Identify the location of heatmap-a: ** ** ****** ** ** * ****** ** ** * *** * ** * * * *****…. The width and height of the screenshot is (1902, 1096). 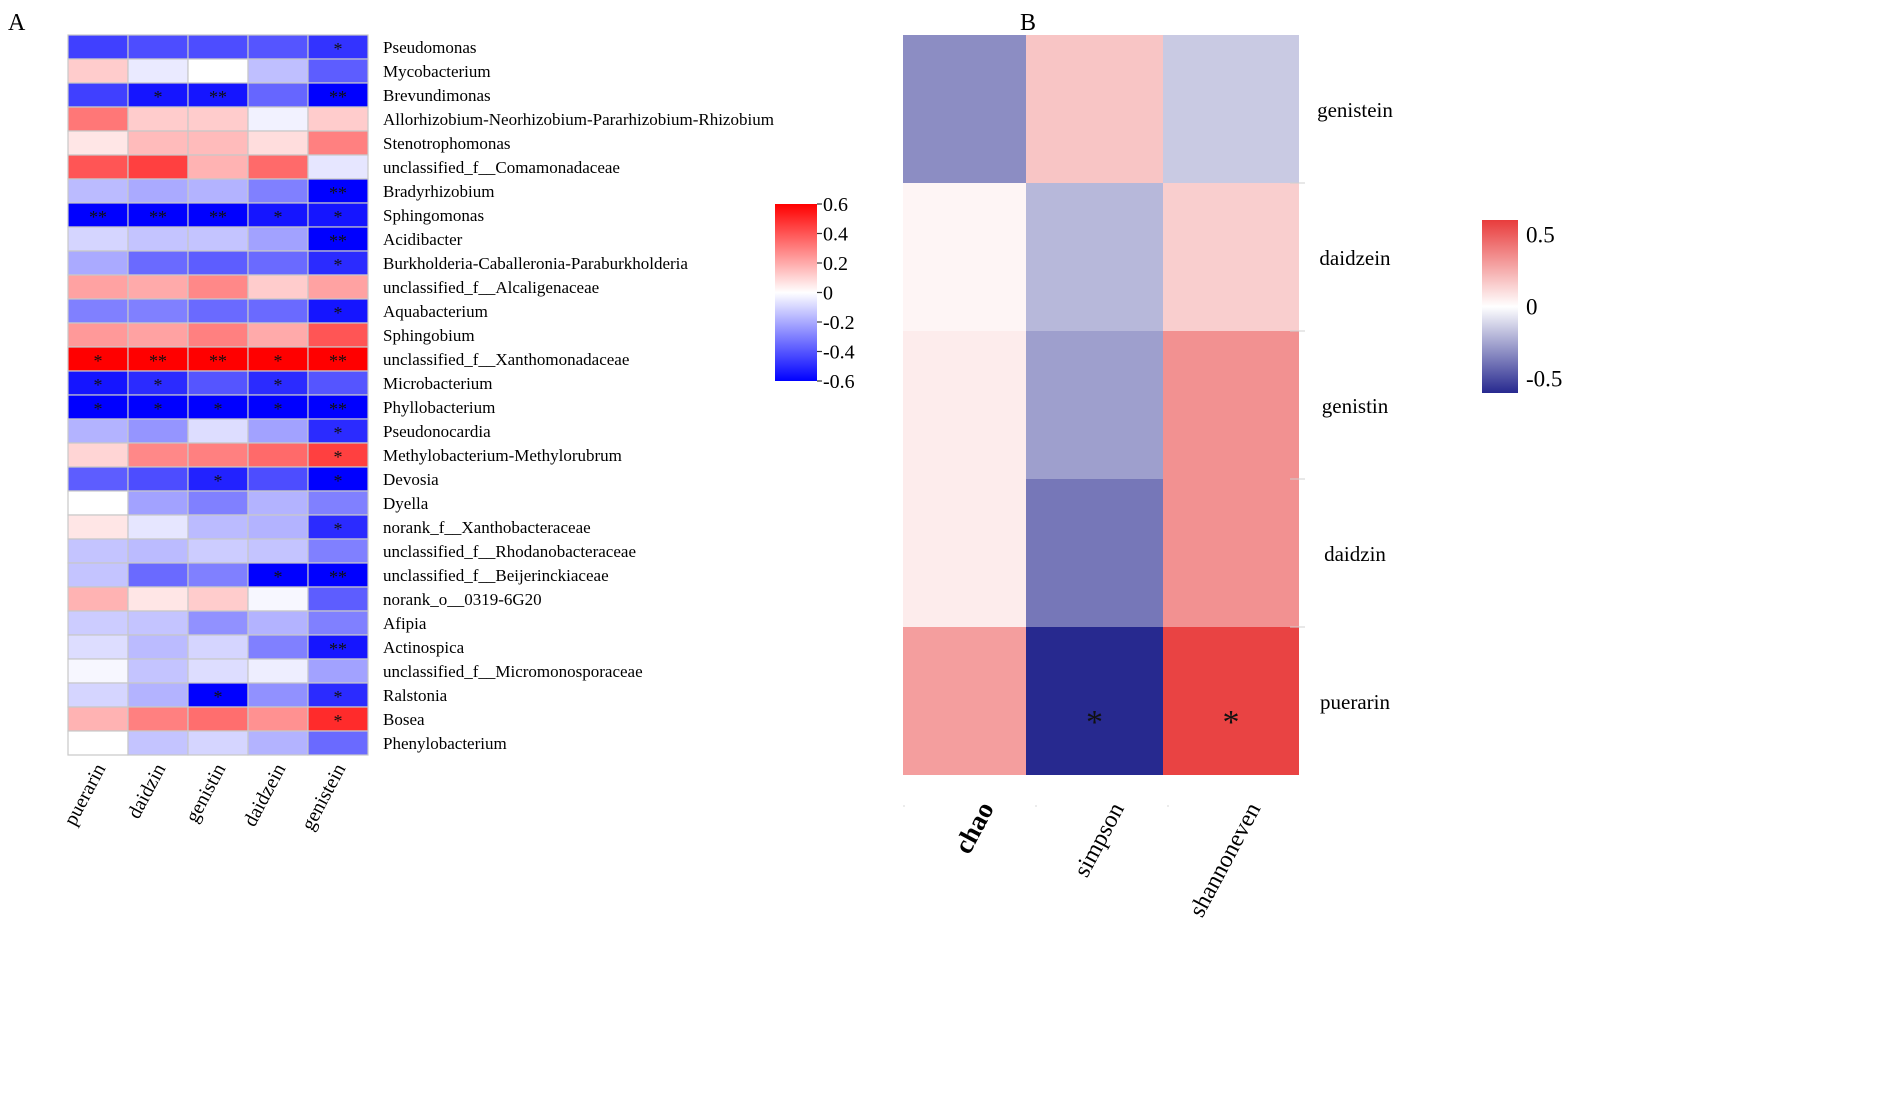
(218, 395).